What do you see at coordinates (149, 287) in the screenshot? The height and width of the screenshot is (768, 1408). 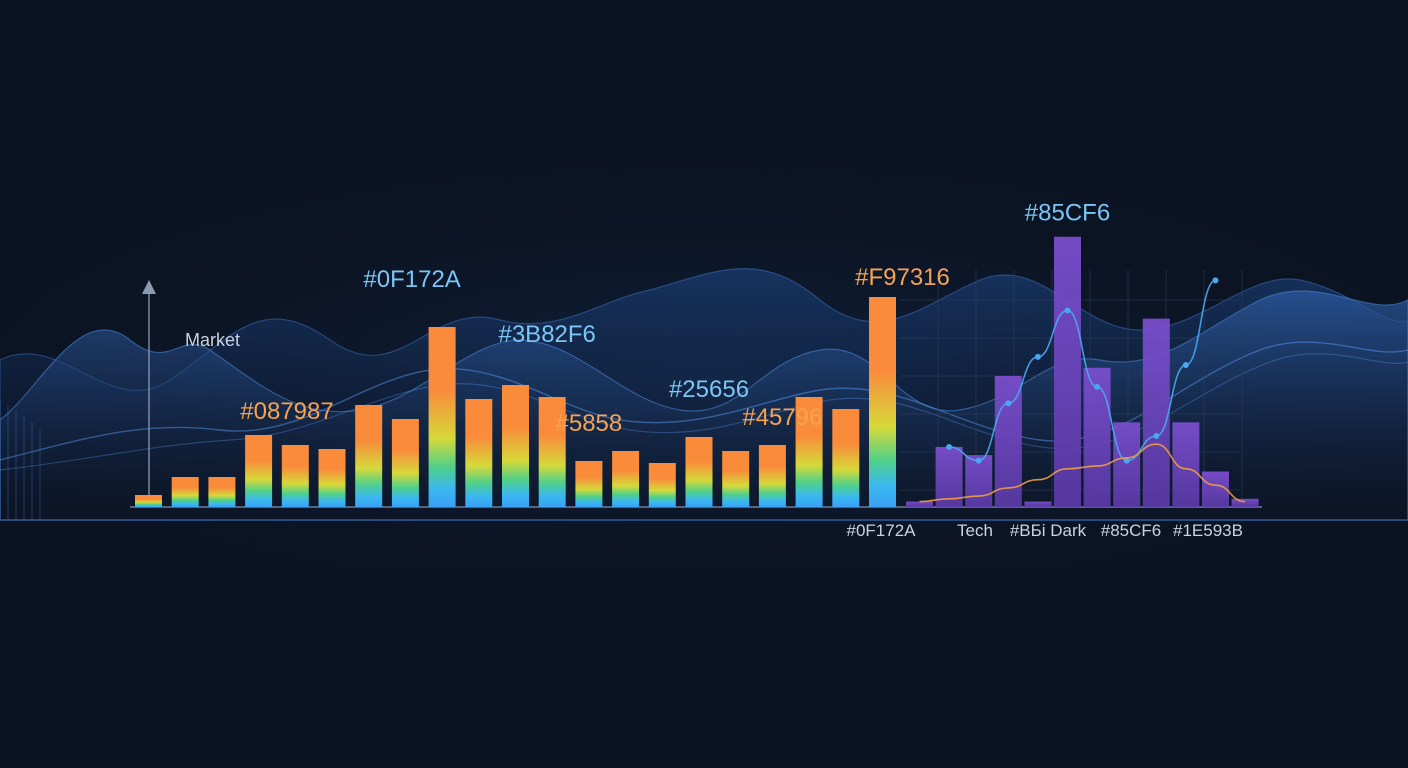 I see `y-axis-arrow-icon` at bounding box center [149, 287].